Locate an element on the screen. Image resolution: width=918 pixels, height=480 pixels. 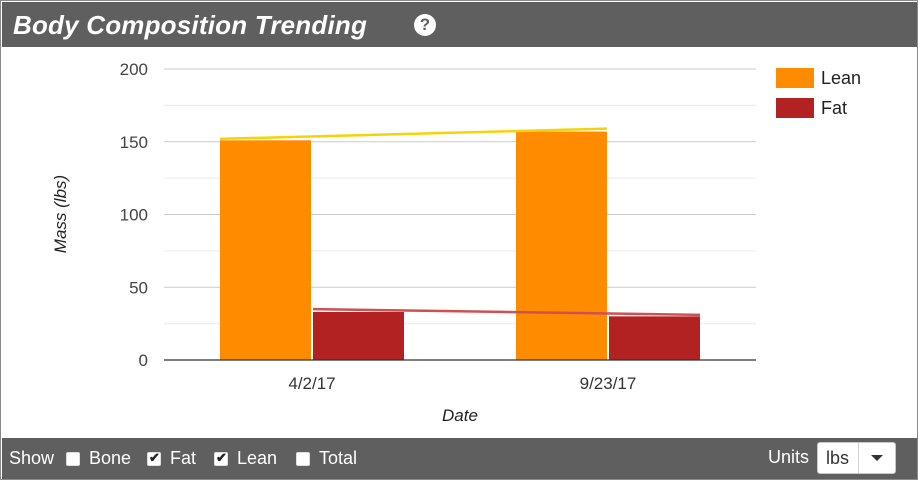
widget-title: Body Composition Trending is located at coordinates (190, 25).